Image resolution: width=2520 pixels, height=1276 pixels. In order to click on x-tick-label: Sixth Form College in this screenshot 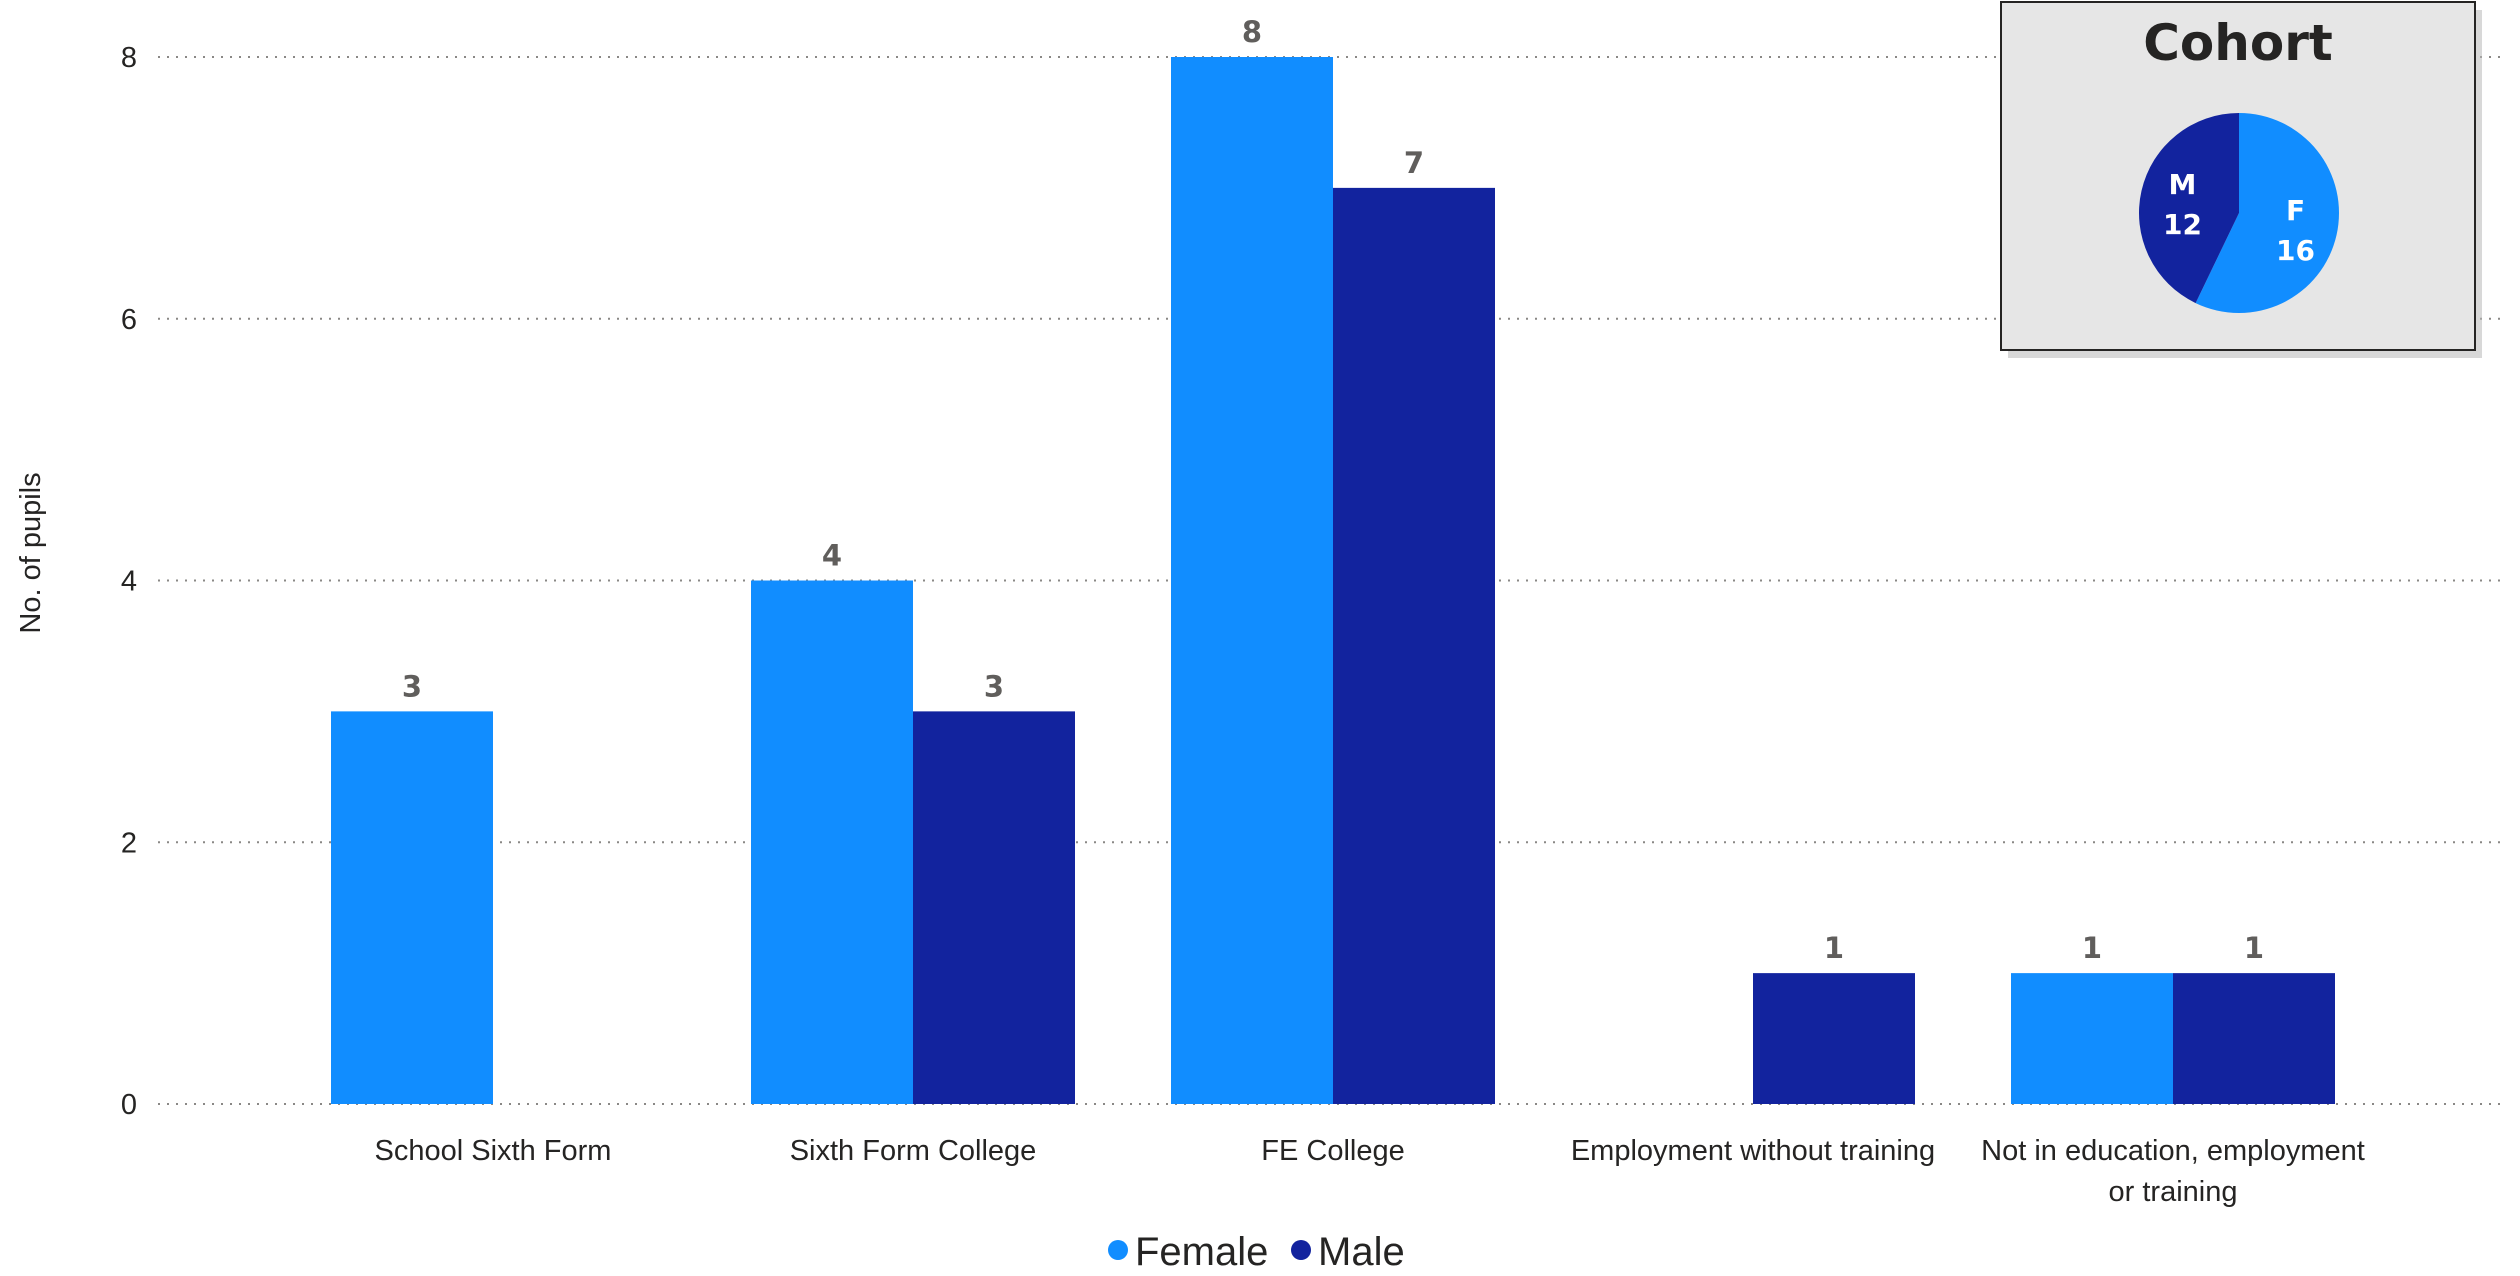, I will do `click(913, 1151)`.